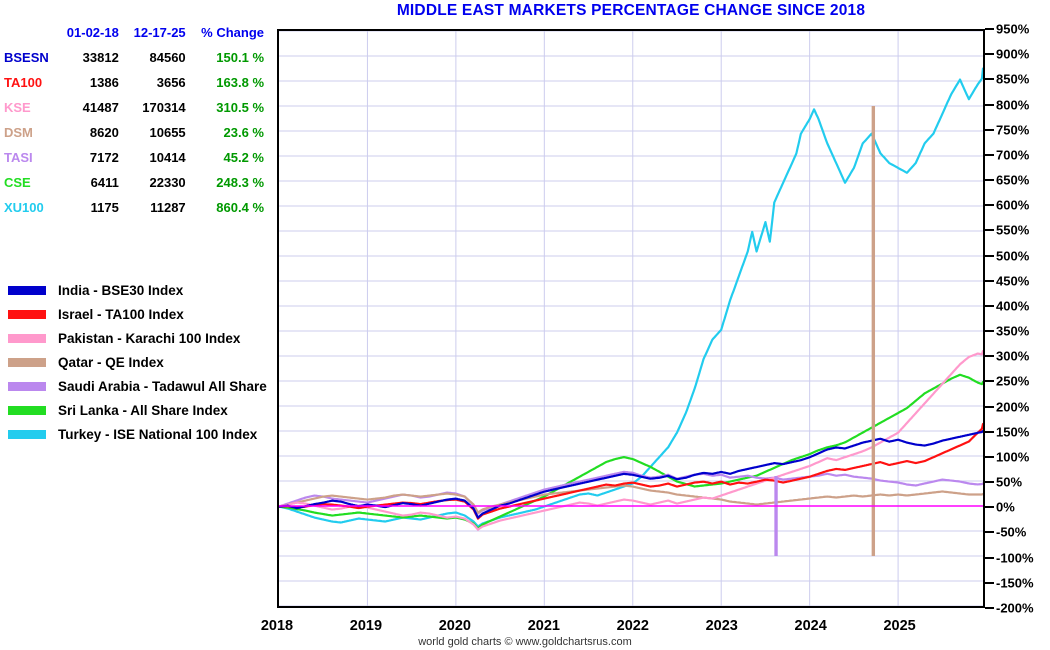 This screenshot has height=650, width=1050. Describe the element at coordinates (1013, 205) in the screenshot. I see `y-axis-label: 600%` at that location.